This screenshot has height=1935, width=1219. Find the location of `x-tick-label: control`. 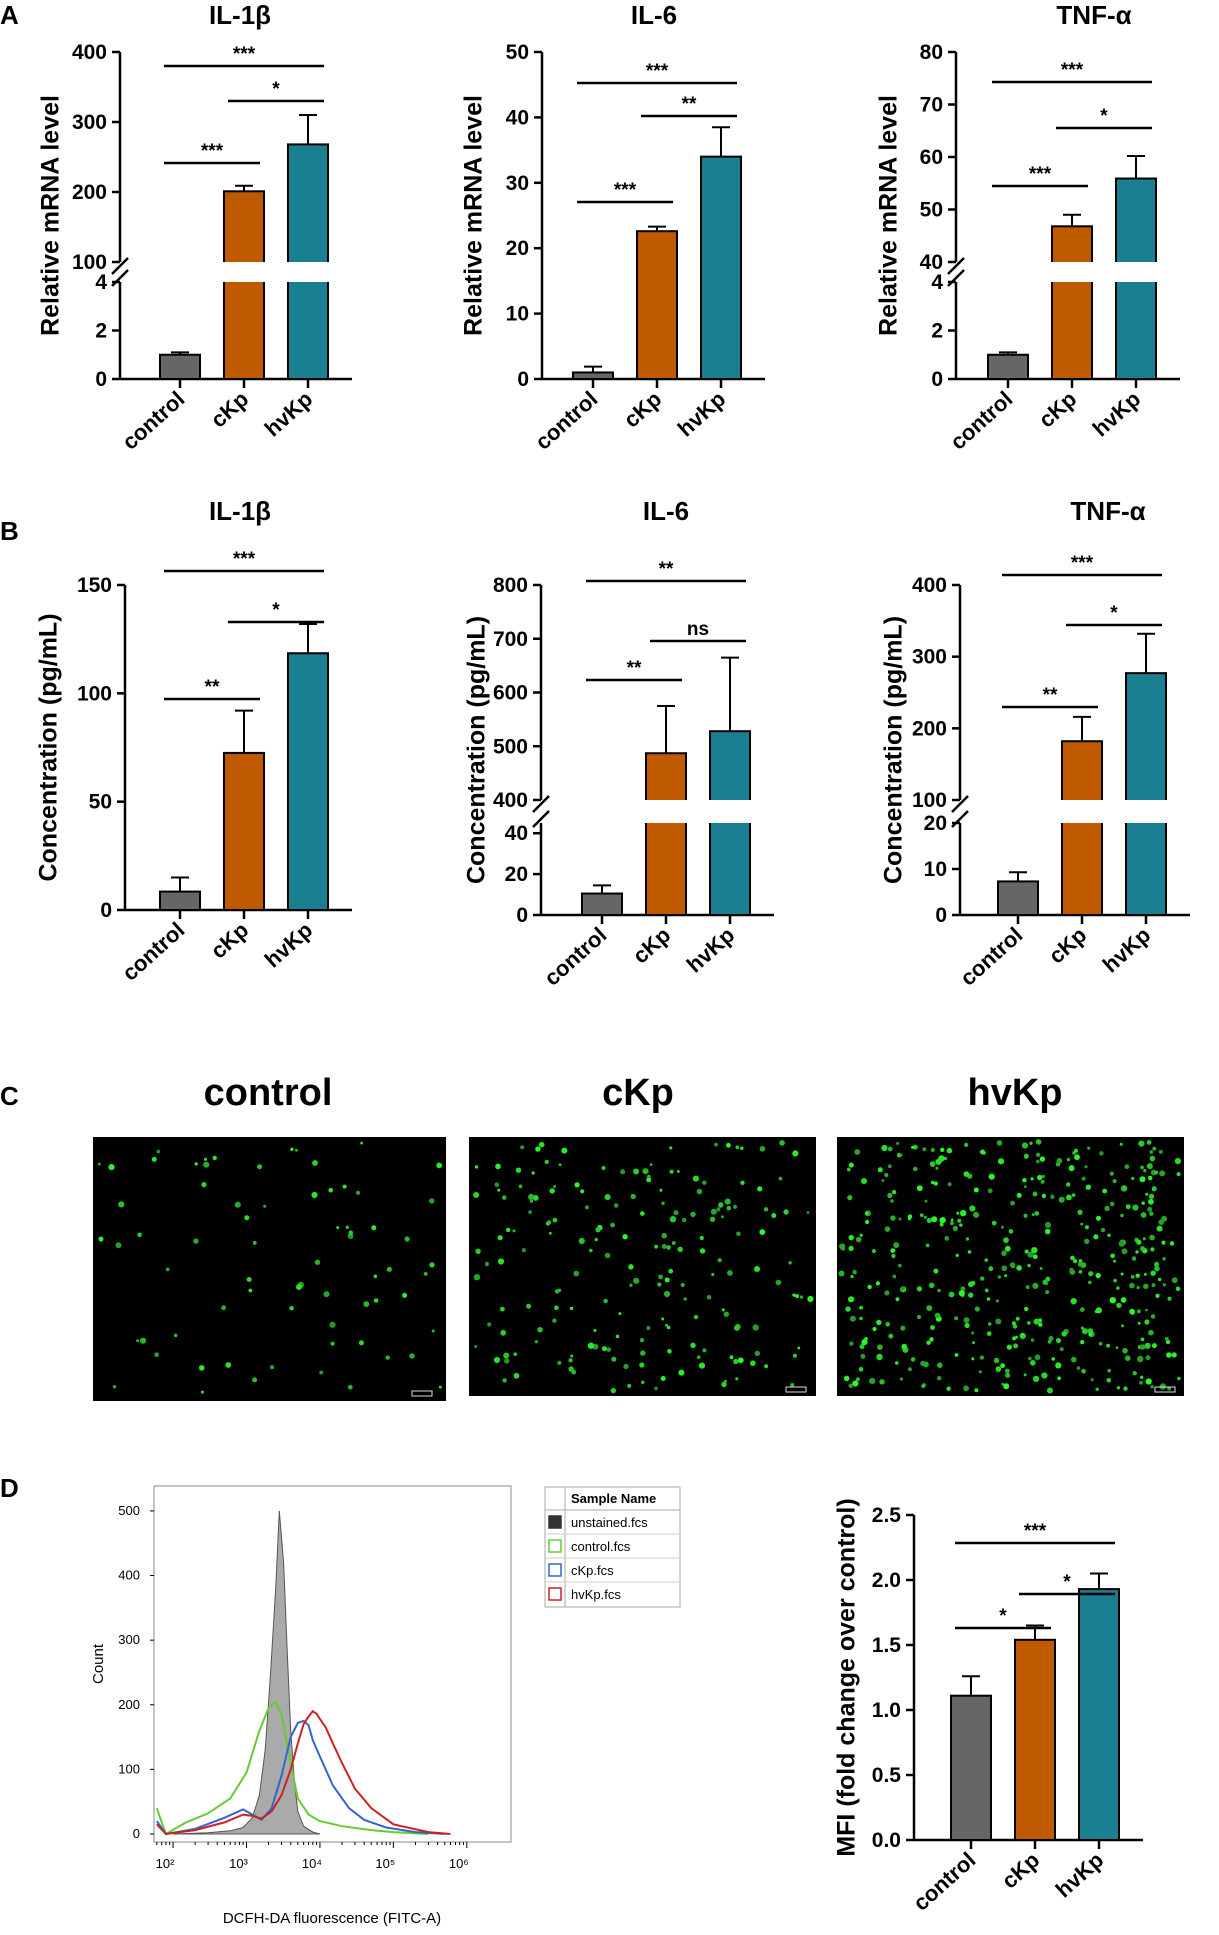

x-tick-label: control is located at coordinates (981, 420).